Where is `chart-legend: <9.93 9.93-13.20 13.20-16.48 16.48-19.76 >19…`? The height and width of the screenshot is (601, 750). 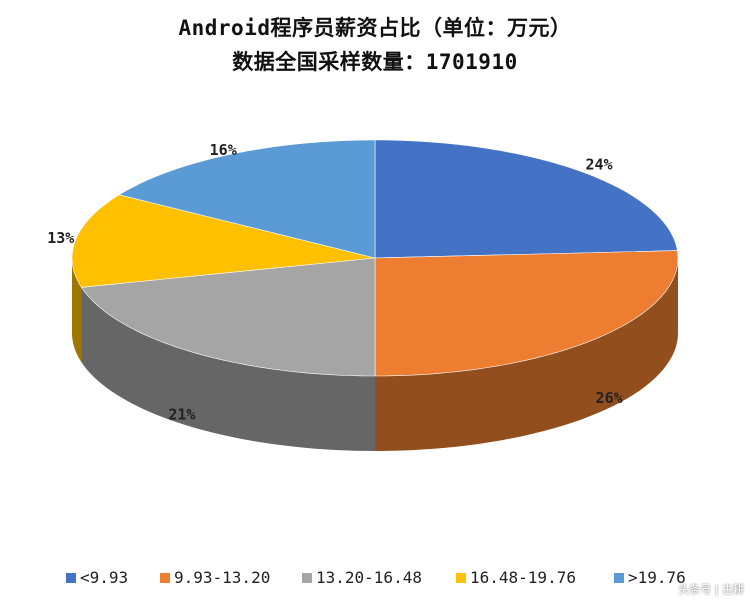
chart-legend: <9.93 9.93-13.20 13.20-16.48 16.48-19.76 >19… is located at coordinates (375, 579).